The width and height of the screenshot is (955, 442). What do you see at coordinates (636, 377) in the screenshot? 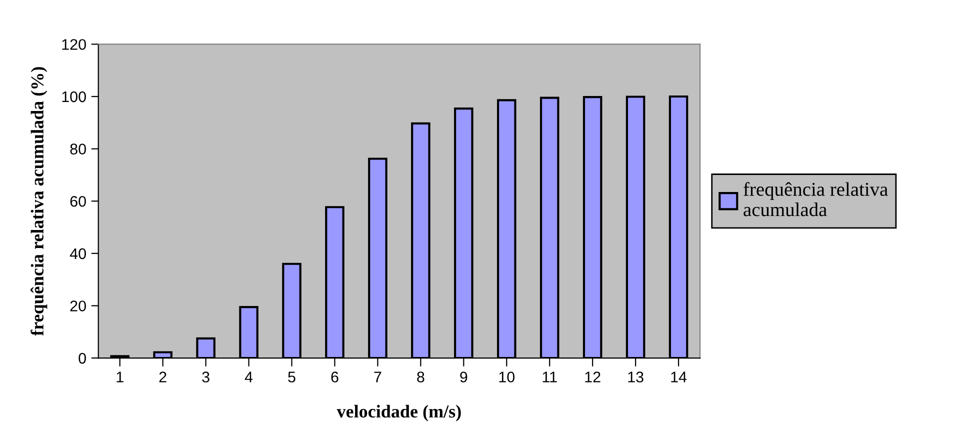
I see `x-tick-label: 13` at bounding box center [636, 377].